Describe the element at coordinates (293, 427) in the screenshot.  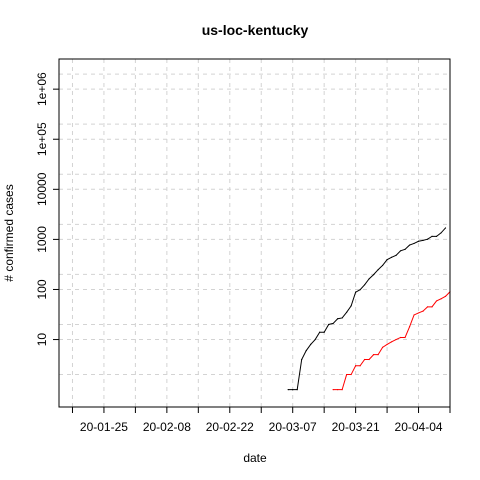
I see `x-tick-label: 20-03-07` at that location.